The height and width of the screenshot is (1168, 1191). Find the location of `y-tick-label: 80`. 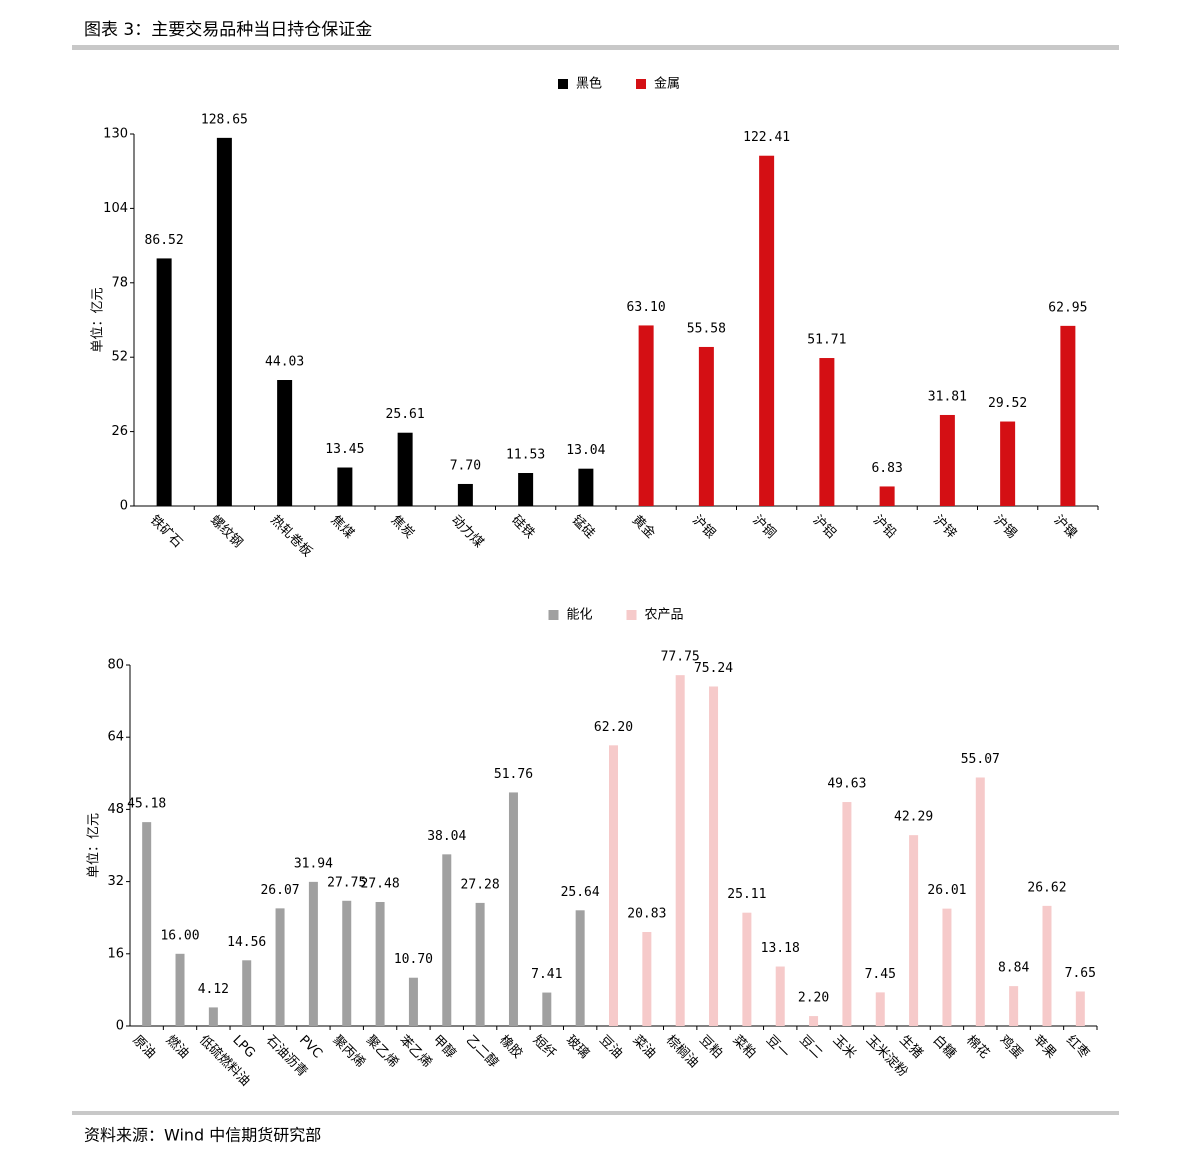

y-tick-label: 80 is located at coordinates (115, 665).